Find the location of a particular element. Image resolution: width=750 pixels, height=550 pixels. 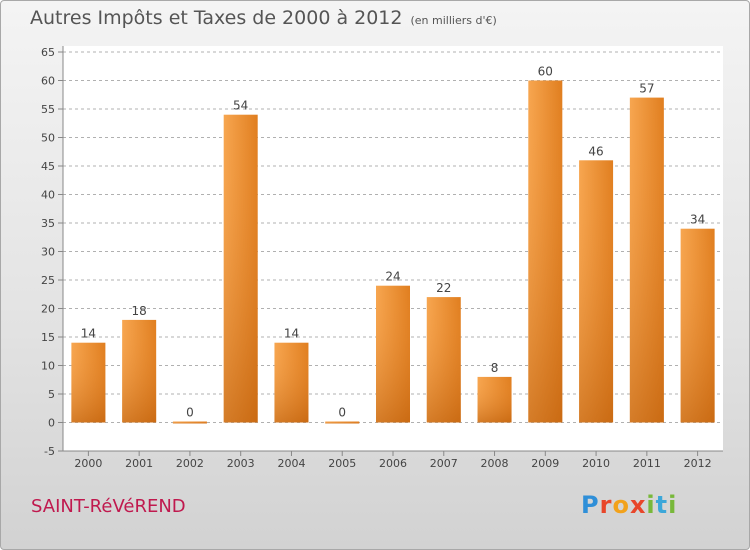

y-tick-label: 55 is located at coordinates (48, 109).